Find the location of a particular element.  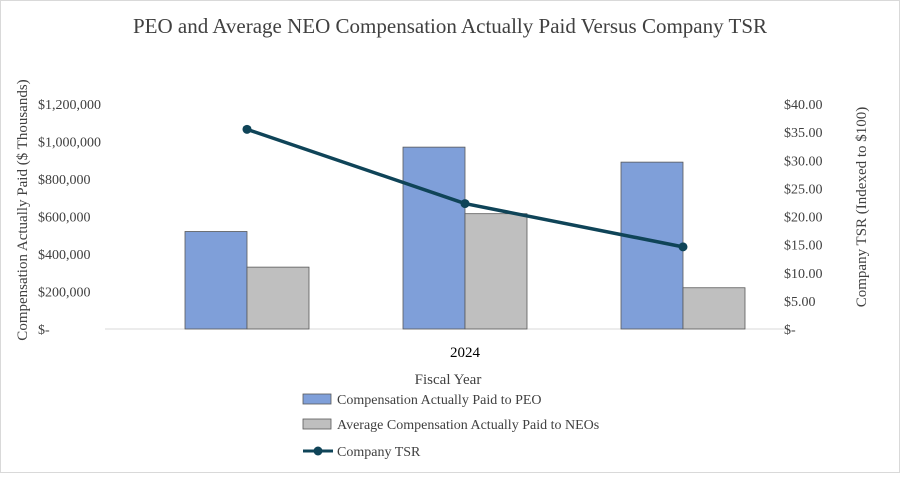

legend-swatch-marker is located at coordinates (318, 451).